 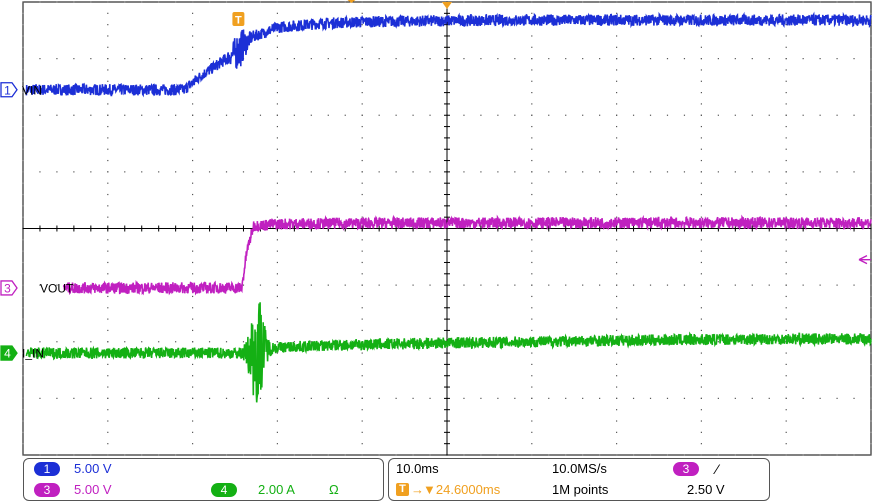 What do you see at coordinates (33, 354) in the screenshot?
I see `series-label-i-in: I_IN` at bounding box center [33, 354].